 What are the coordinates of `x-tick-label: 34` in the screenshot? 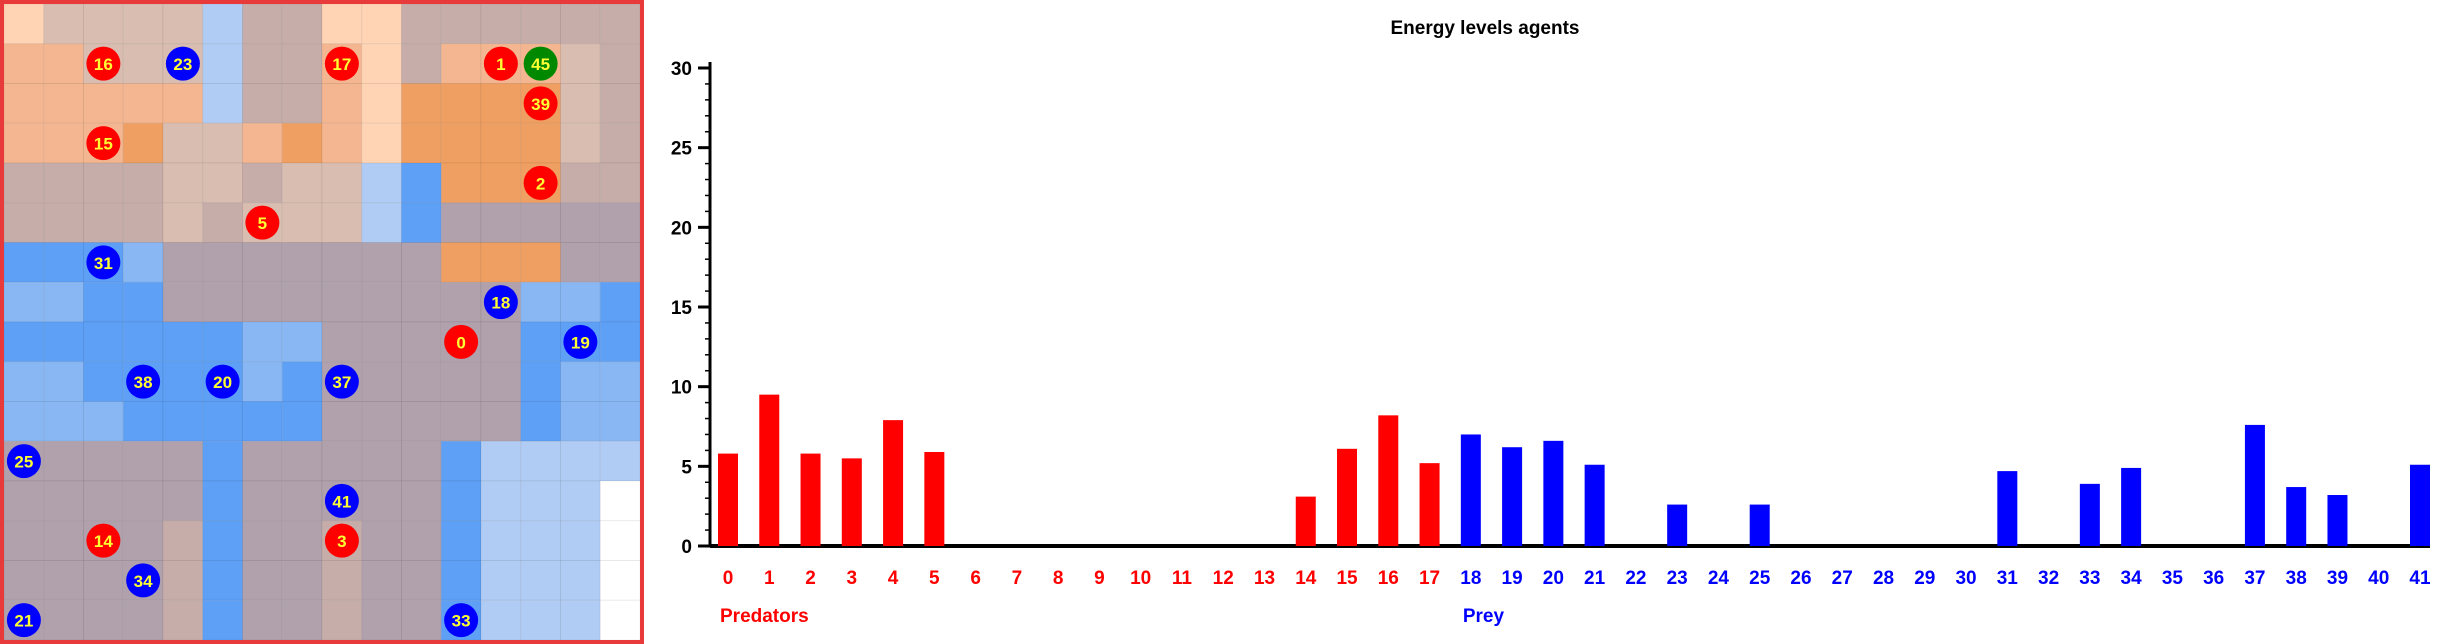 It's located at (2132, 578).